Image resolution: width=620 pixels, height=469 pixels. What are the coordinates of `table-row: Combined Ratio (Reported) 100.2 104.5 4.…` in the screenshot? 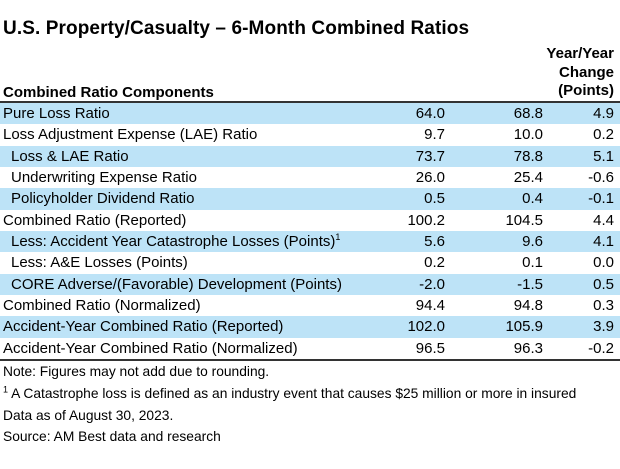 It's located at (310, 220).